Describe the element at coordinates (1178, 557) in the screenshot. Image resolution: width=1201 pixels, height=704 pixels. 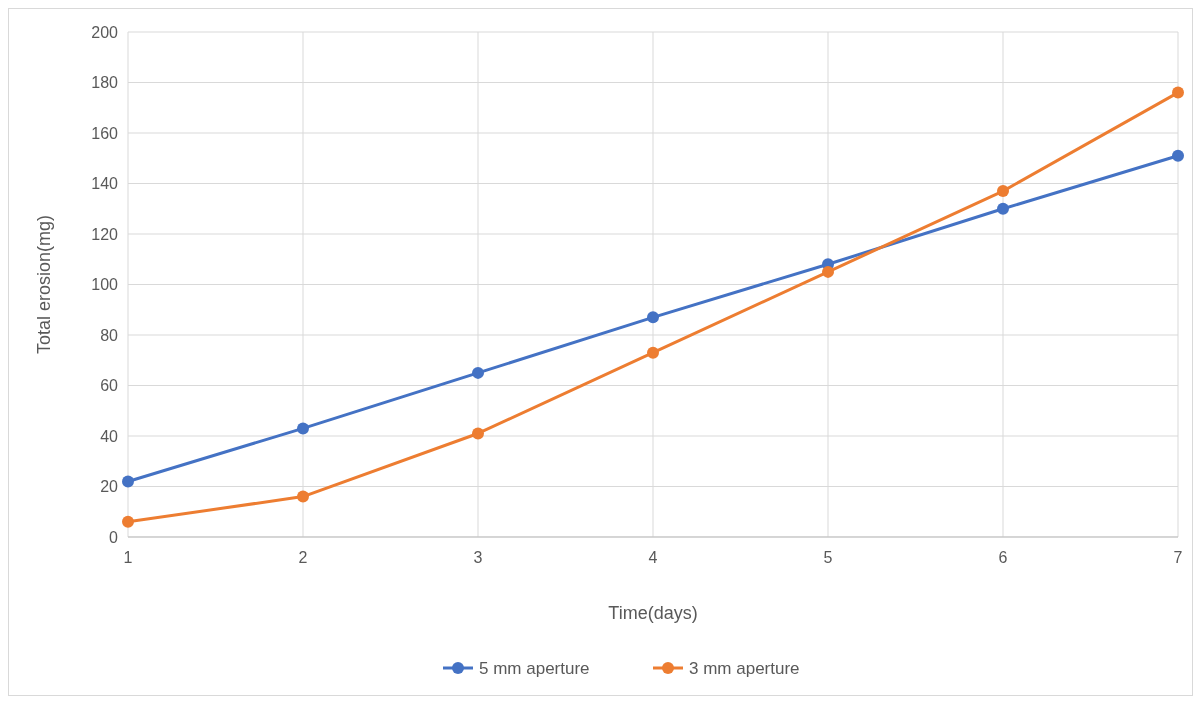
I see `x-tick-label: 7` at that location.